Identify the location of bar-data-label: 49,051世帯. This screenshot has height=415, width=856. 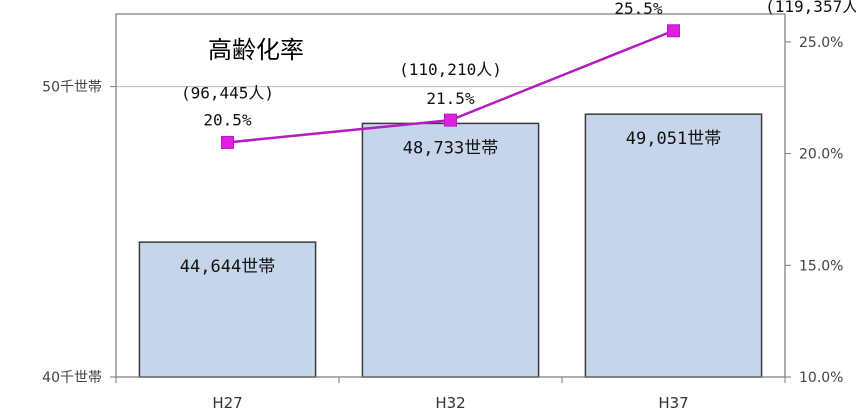
(673, 139).